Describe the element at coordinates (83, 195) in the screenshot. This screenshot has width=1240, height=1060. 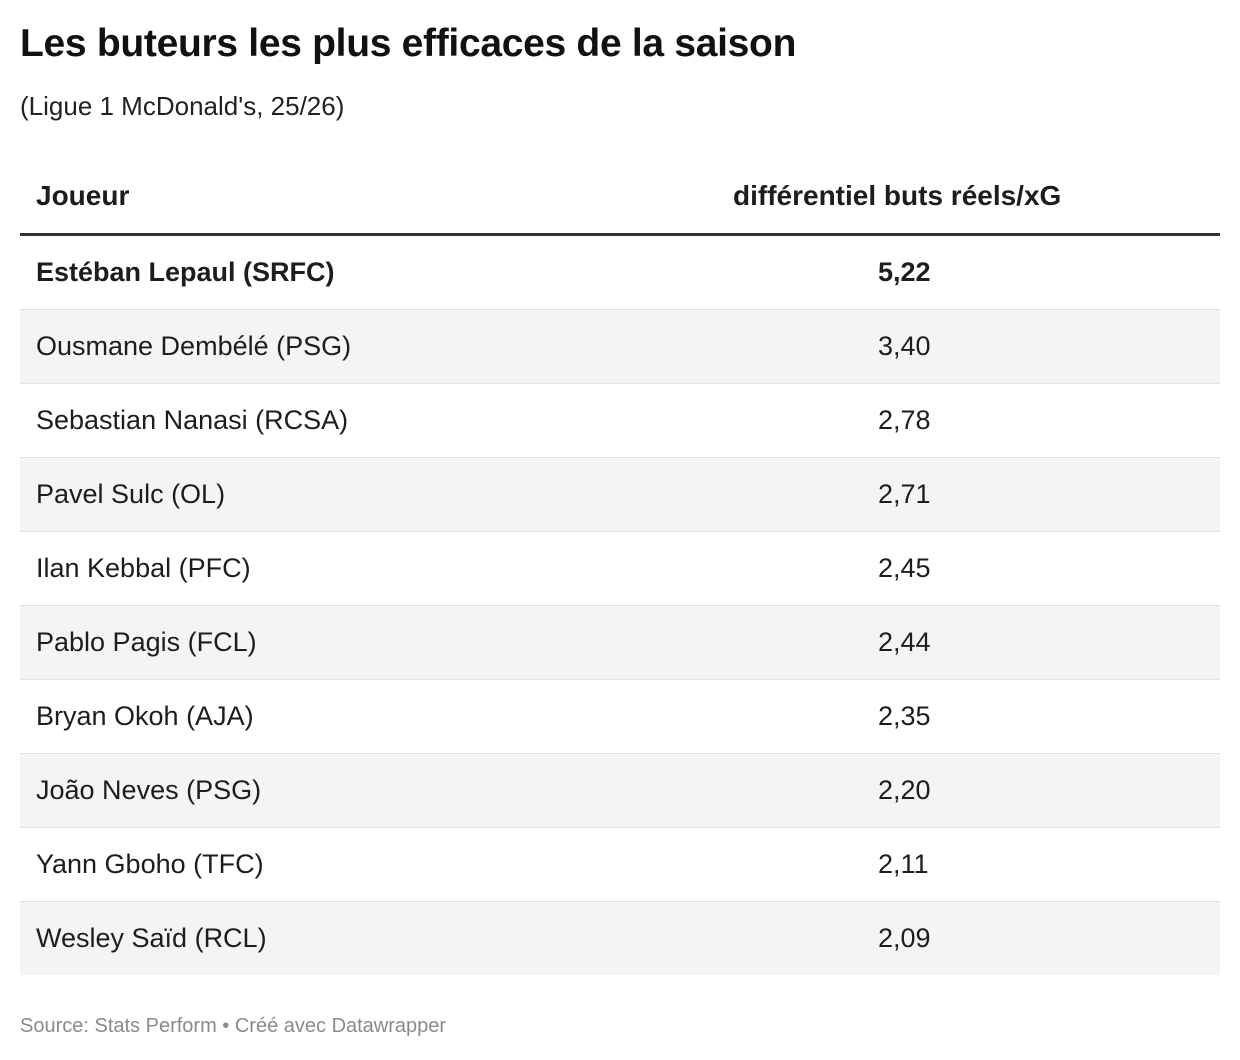
I see `column-header-player: Joueur` at that location.